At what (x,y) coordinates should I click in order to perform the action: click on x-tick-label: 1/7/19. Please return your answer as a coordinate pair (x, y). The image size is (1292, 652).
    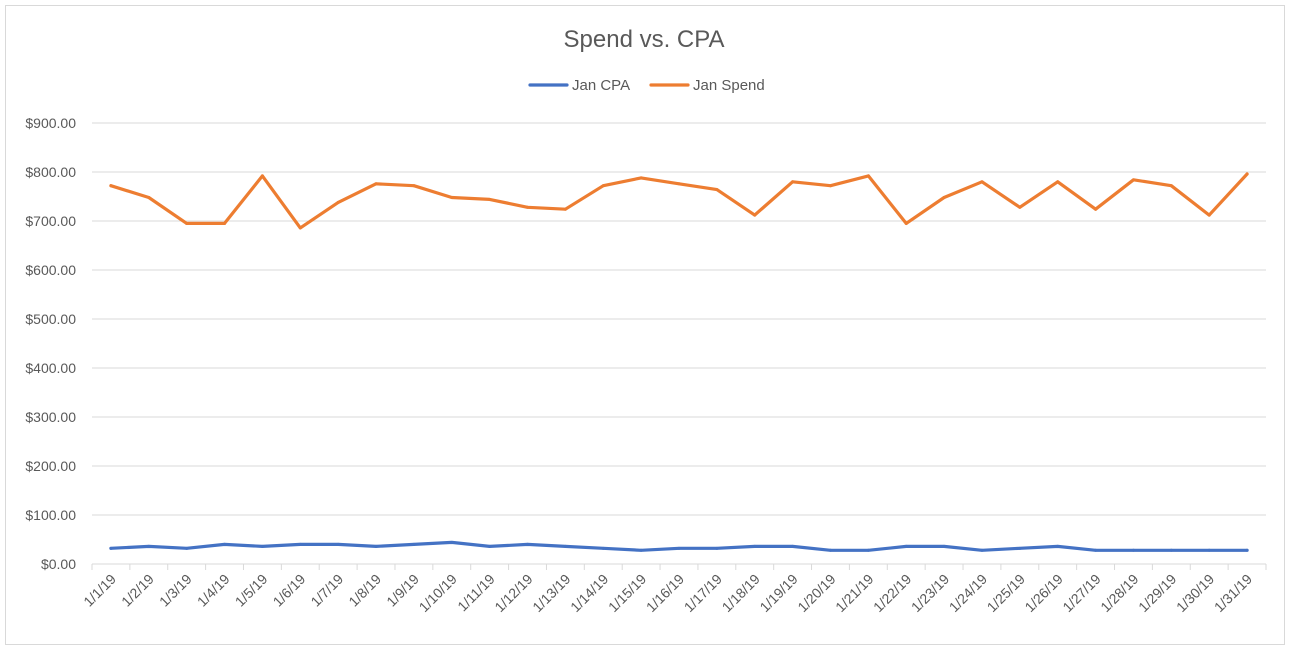
    Looking at the image, I should click on (326, 590).